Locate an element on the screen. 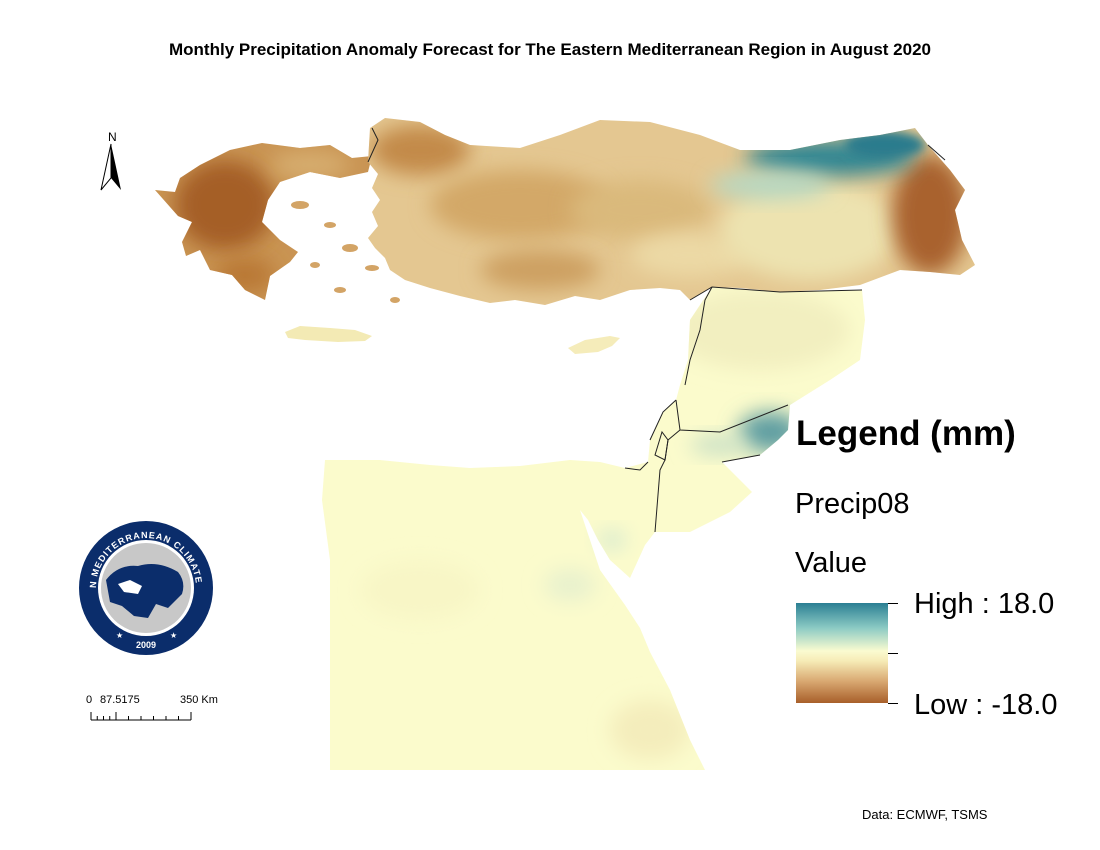 This screenshot has width=1100, height=850. logo-year: 2009 is located at coordinates (146, 645).